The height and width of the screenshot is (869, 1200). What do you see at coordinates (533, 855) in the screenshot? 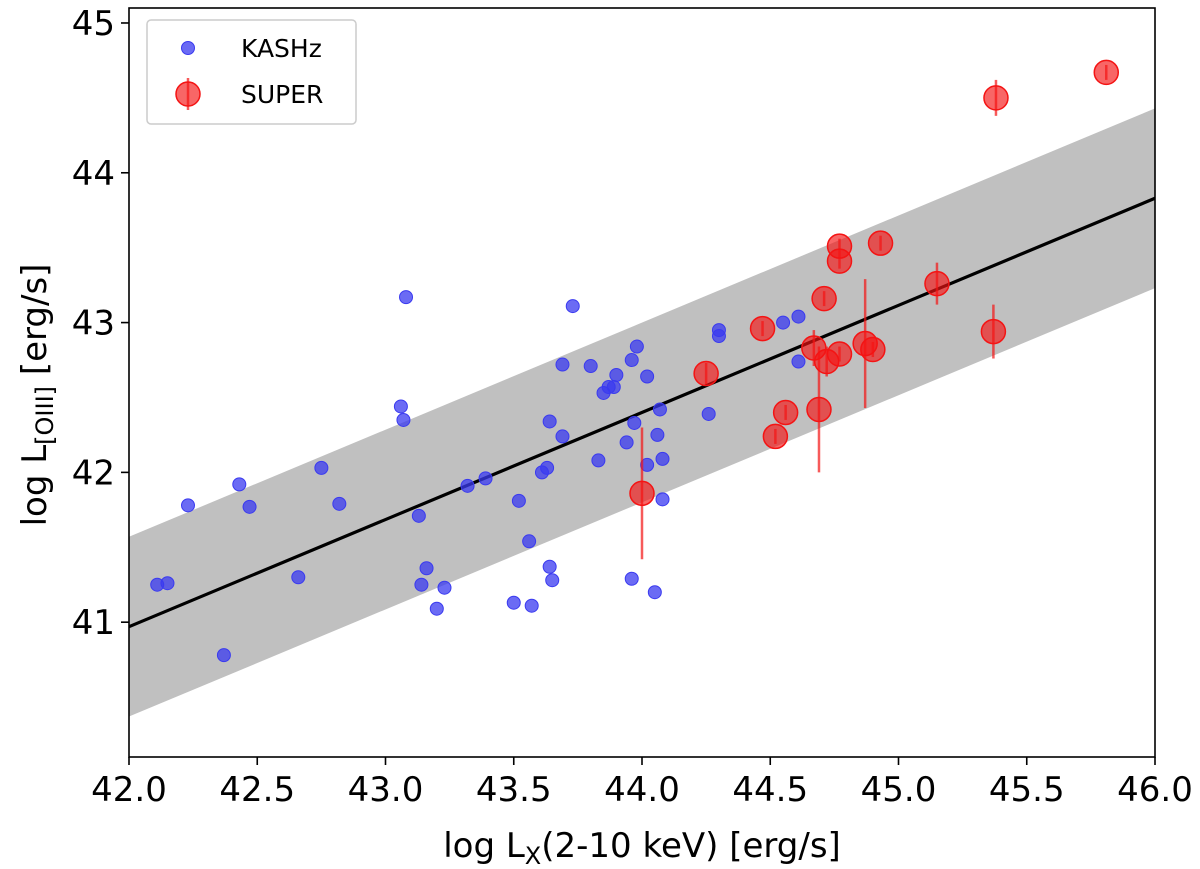
I see `x-axis-label-subscript: X` at bounding box center [533, 855].